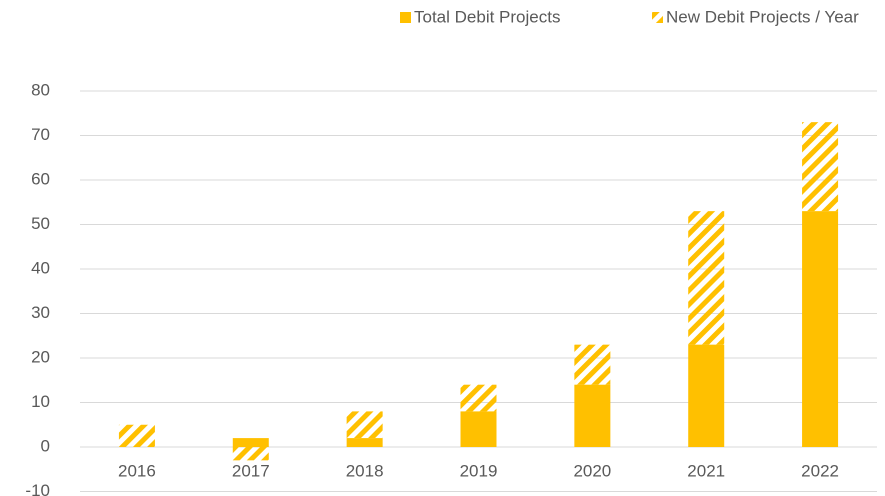 The height and width of the screenshot is (496, 885). What do you see at coordinates (40, 267) in the screenshot?
I see `y-tick-label: 40` at bounding box center [40, 267].